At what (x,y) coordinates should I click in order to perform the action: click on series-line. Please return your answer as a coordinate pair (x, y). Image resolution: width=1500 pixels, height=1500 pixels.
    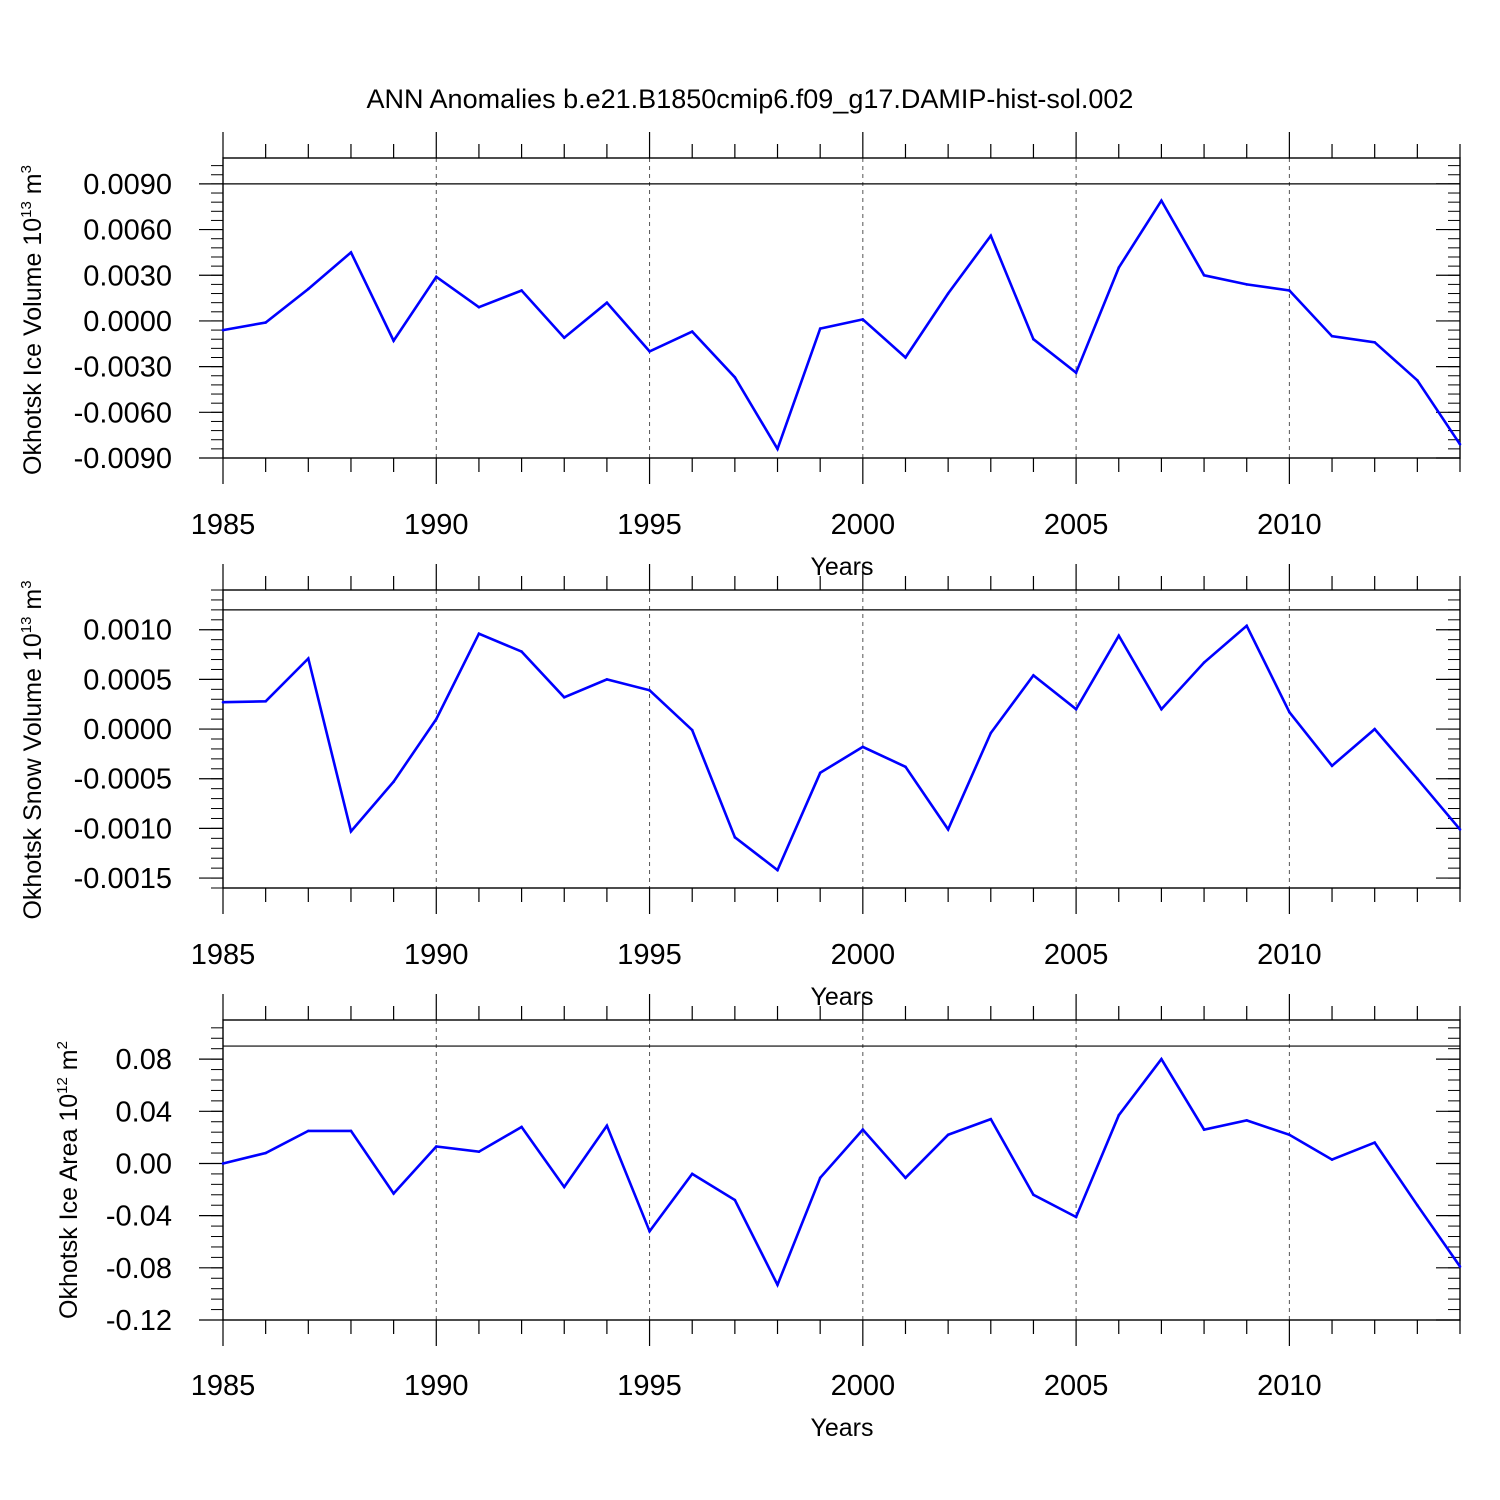
    Looking at the image, I should click on (842, 1172).